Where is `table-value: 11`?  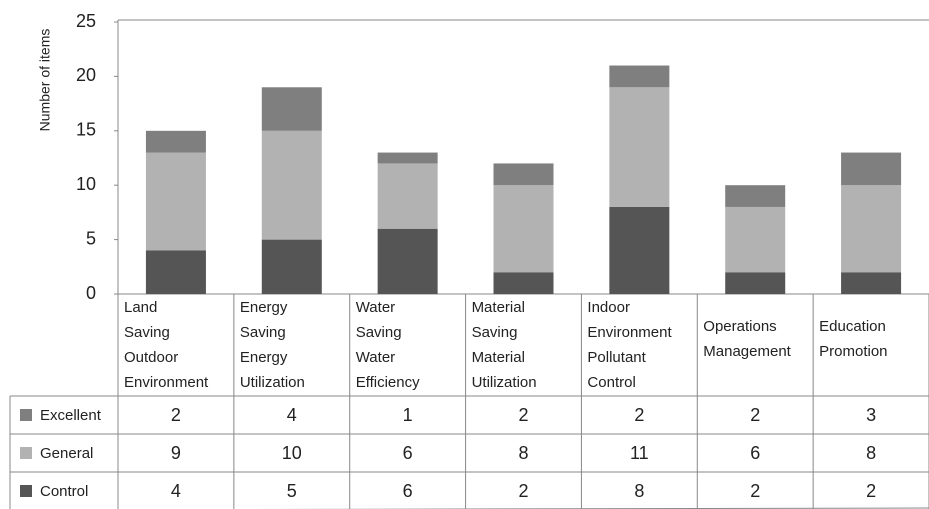
table-value: 11 is located at coordinates (639, 453).